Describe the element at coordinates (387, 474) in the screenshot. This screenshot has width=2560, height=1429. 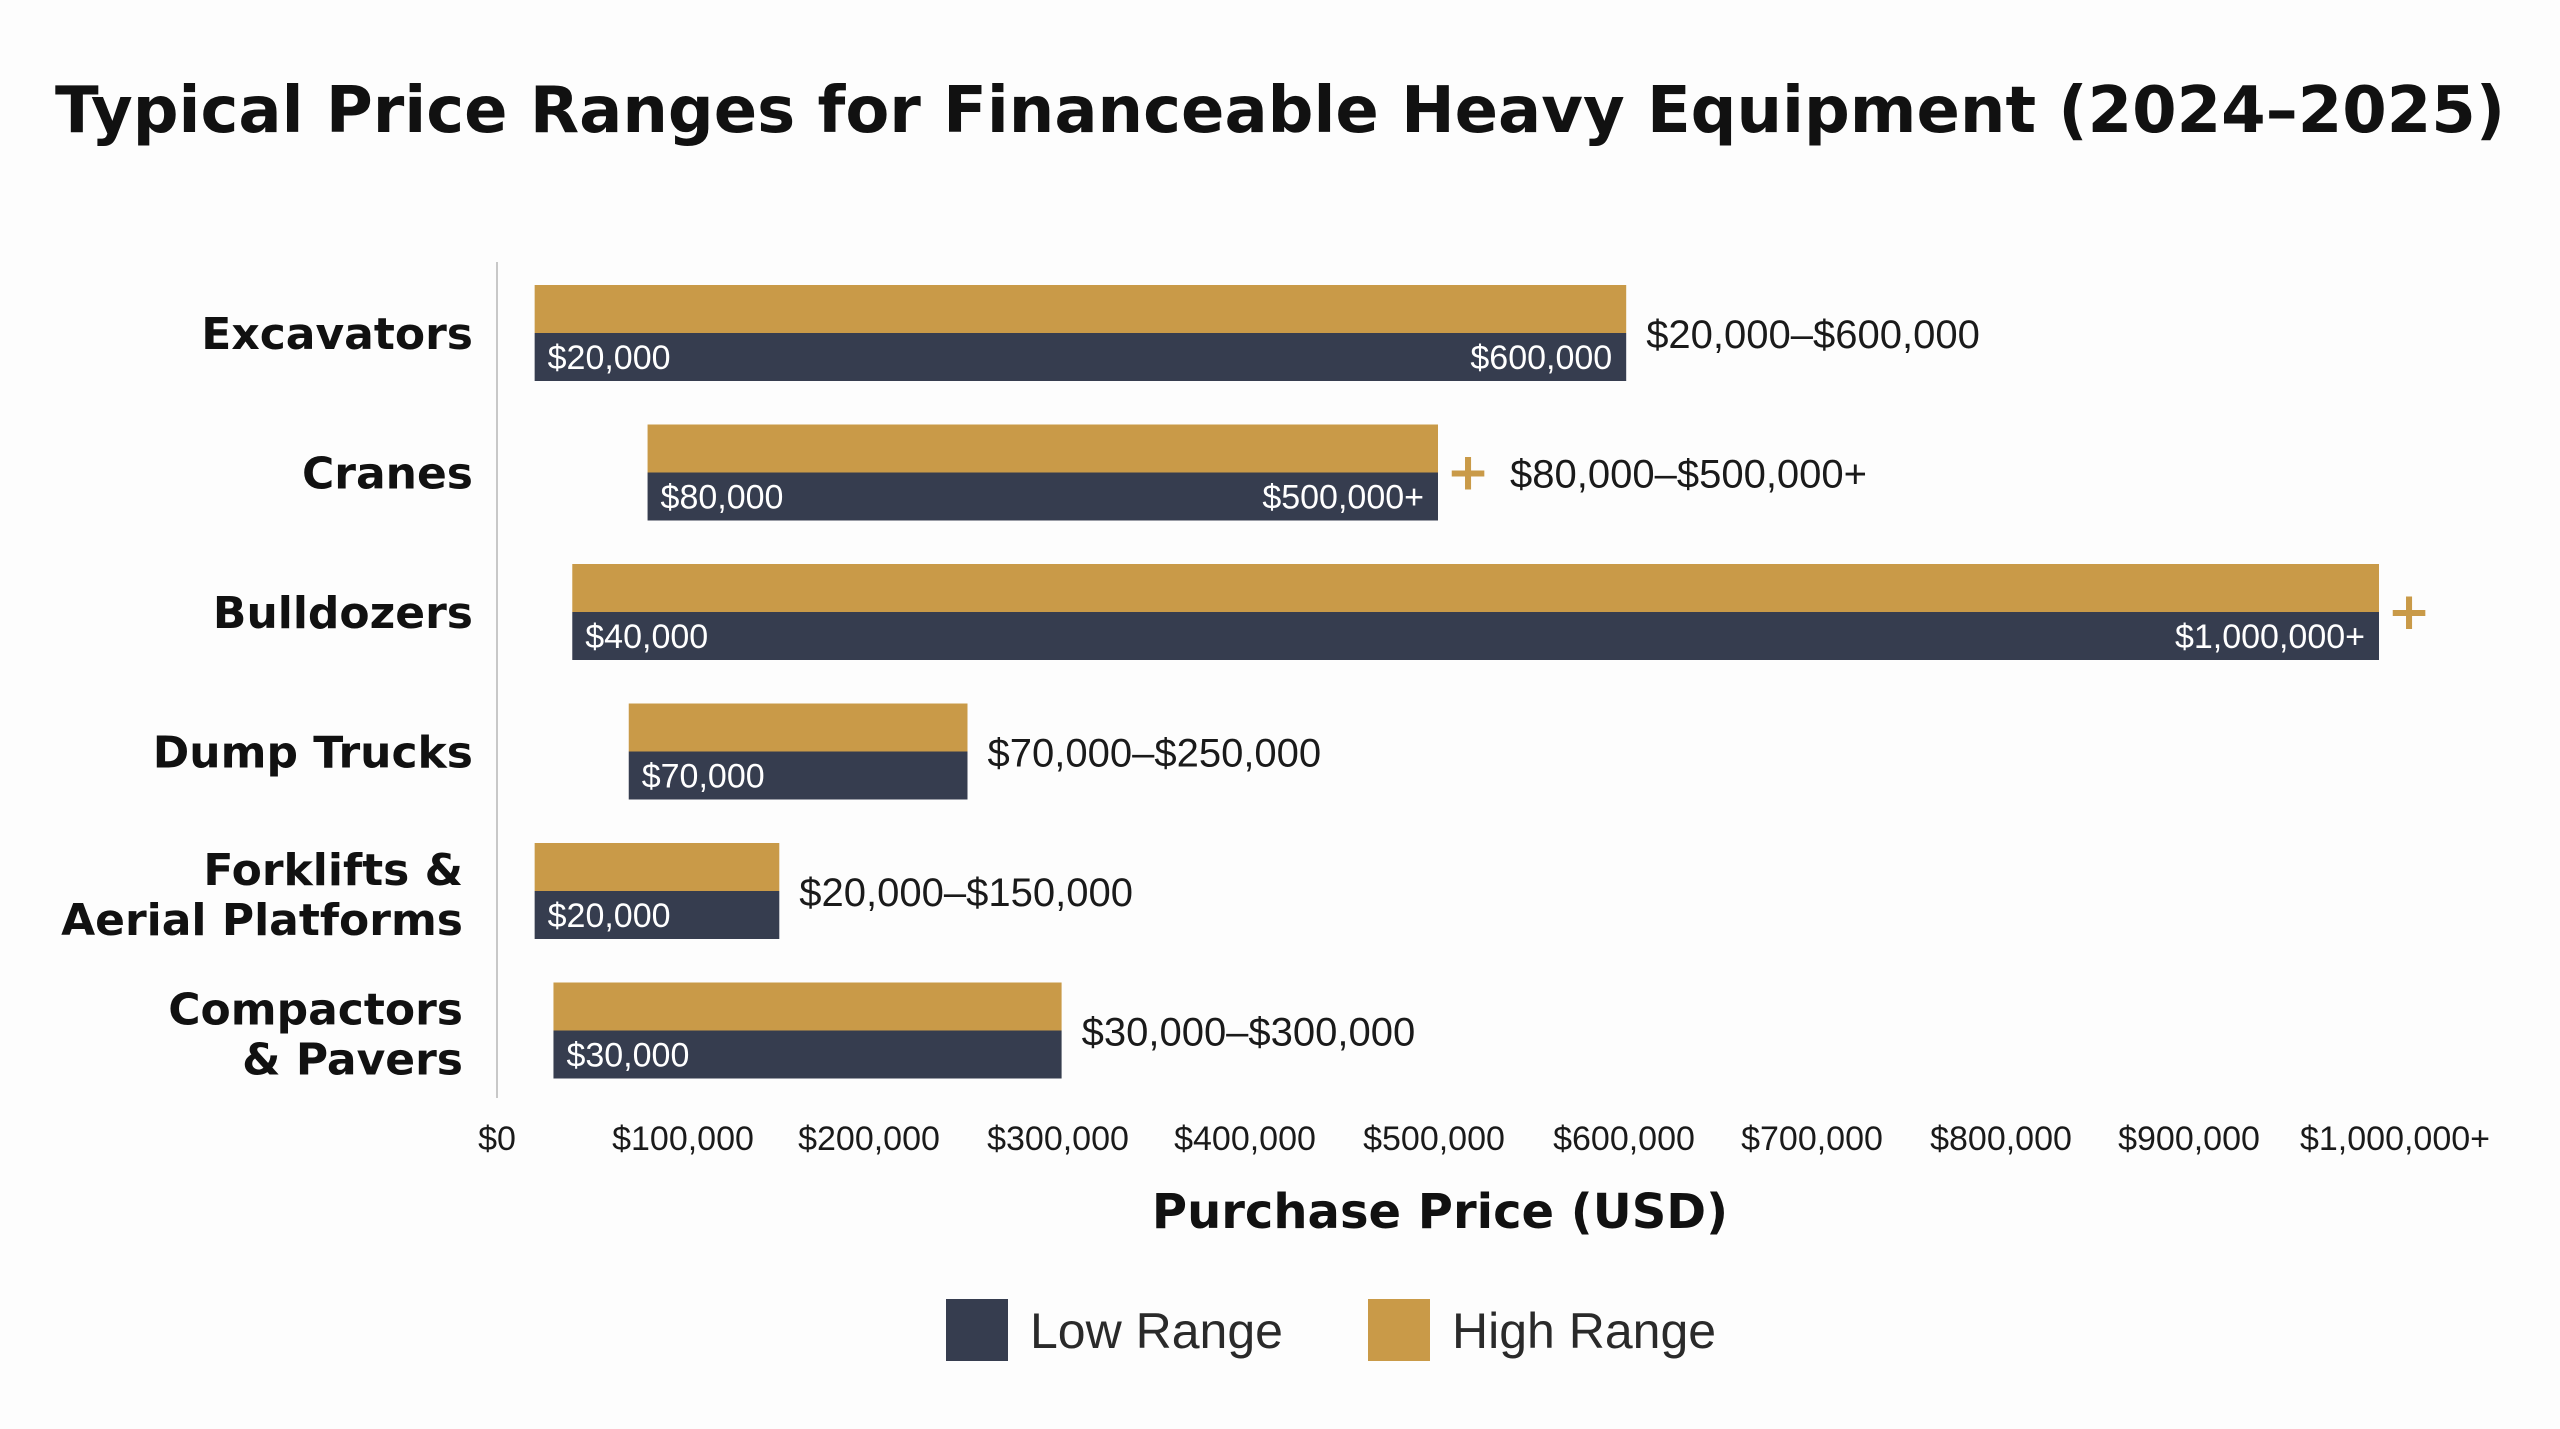
I see `category-label: Cranes` at that location.